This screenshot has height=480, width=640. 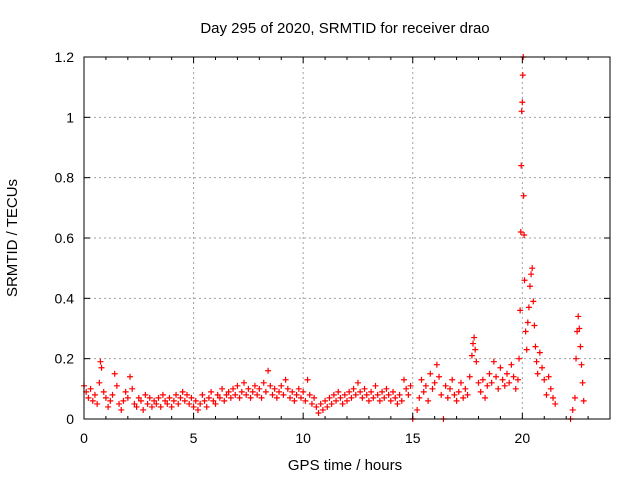 What do you see at coordinates (345, 465) in the screenshot?
I see `x-axis-label: GPS time / hours` at bounding box center [345, 465].